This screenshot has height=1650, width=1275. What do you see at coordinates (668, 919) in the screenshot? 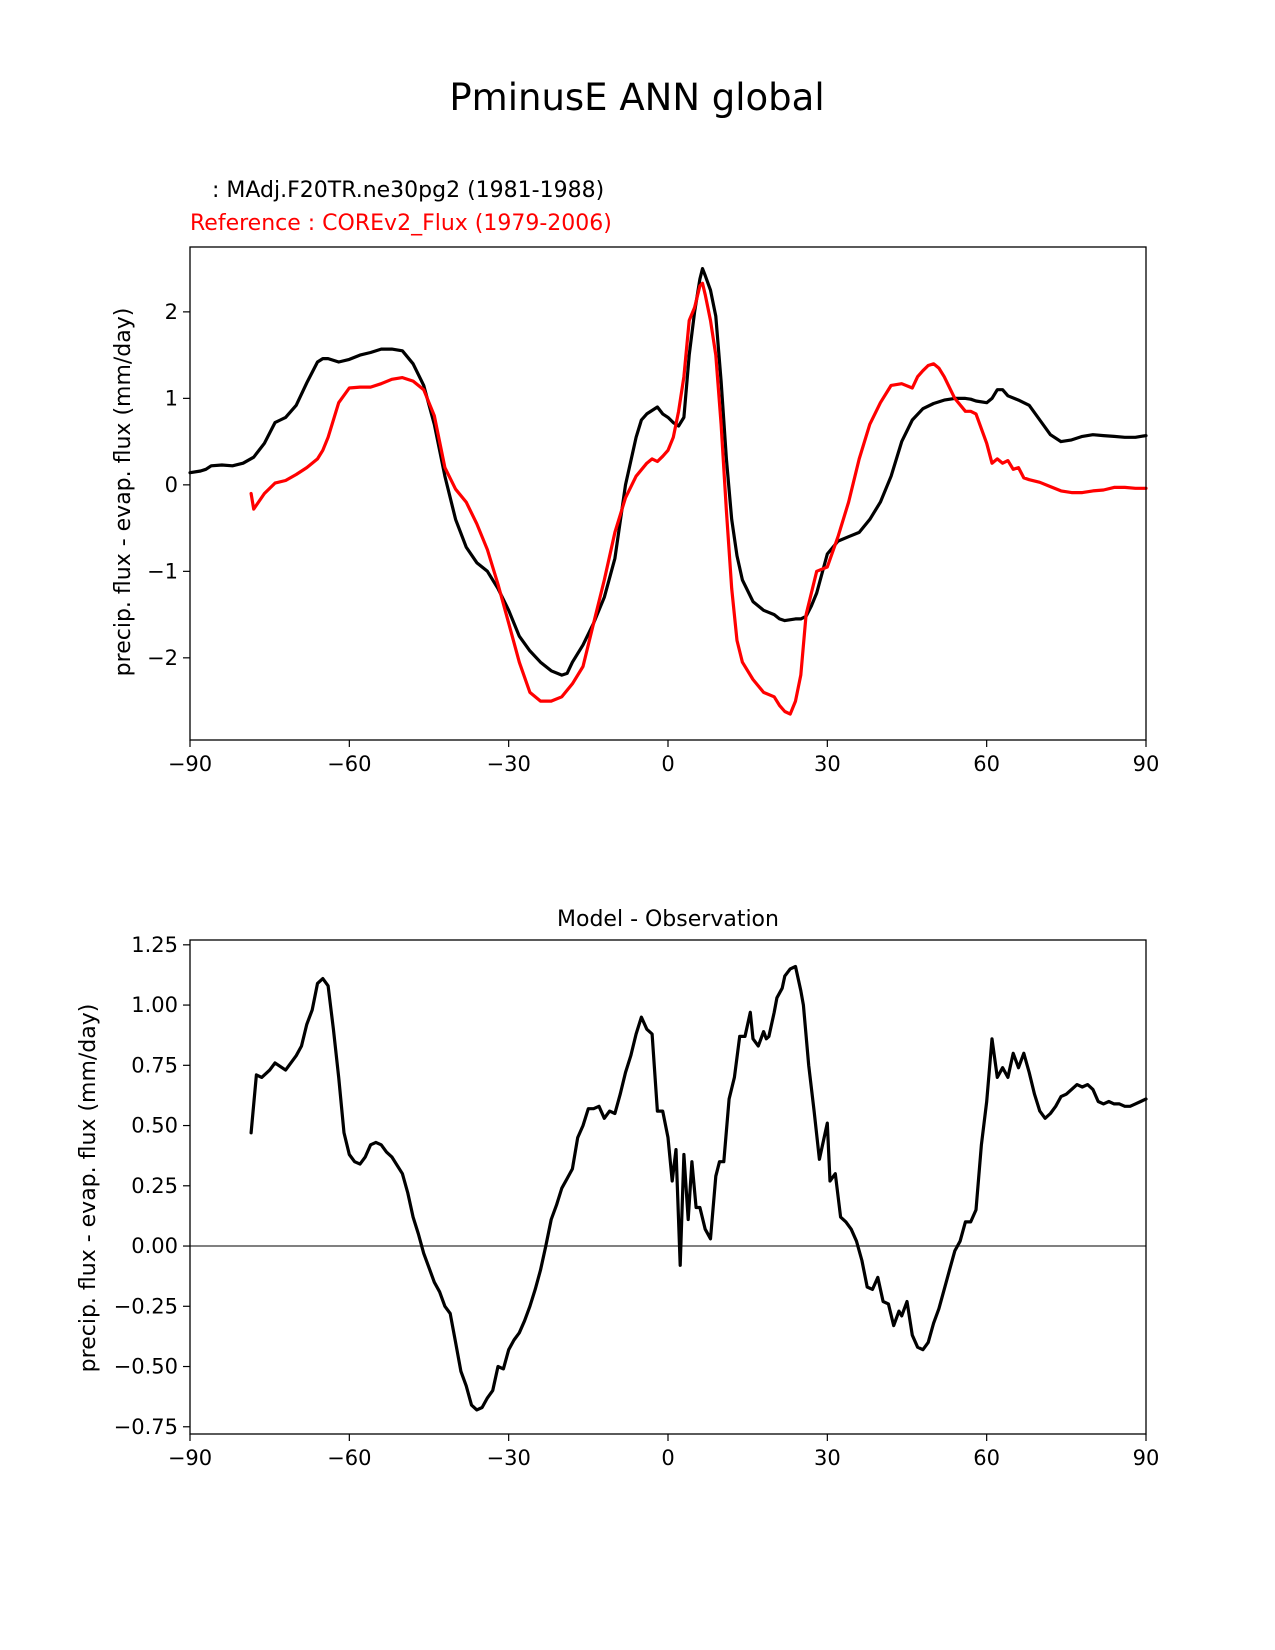
I see `bottom-title: Model - Observation` at bounding box center [668, 919].